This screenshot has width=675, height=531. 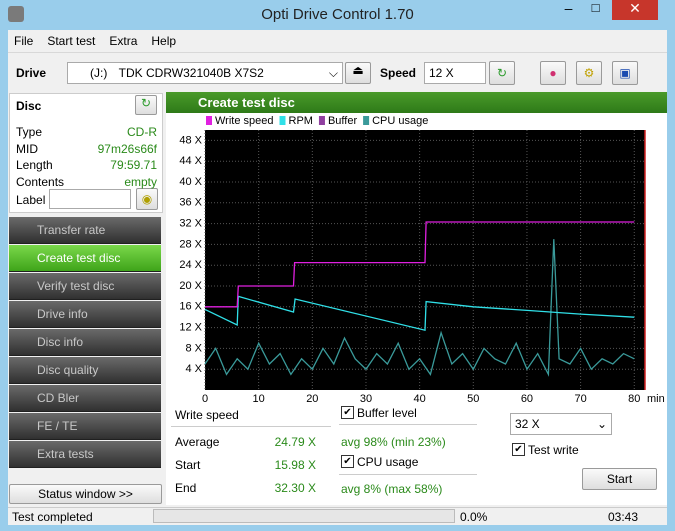 I want to click on y-tick-label: 20 X, so click(x=190, y=286).